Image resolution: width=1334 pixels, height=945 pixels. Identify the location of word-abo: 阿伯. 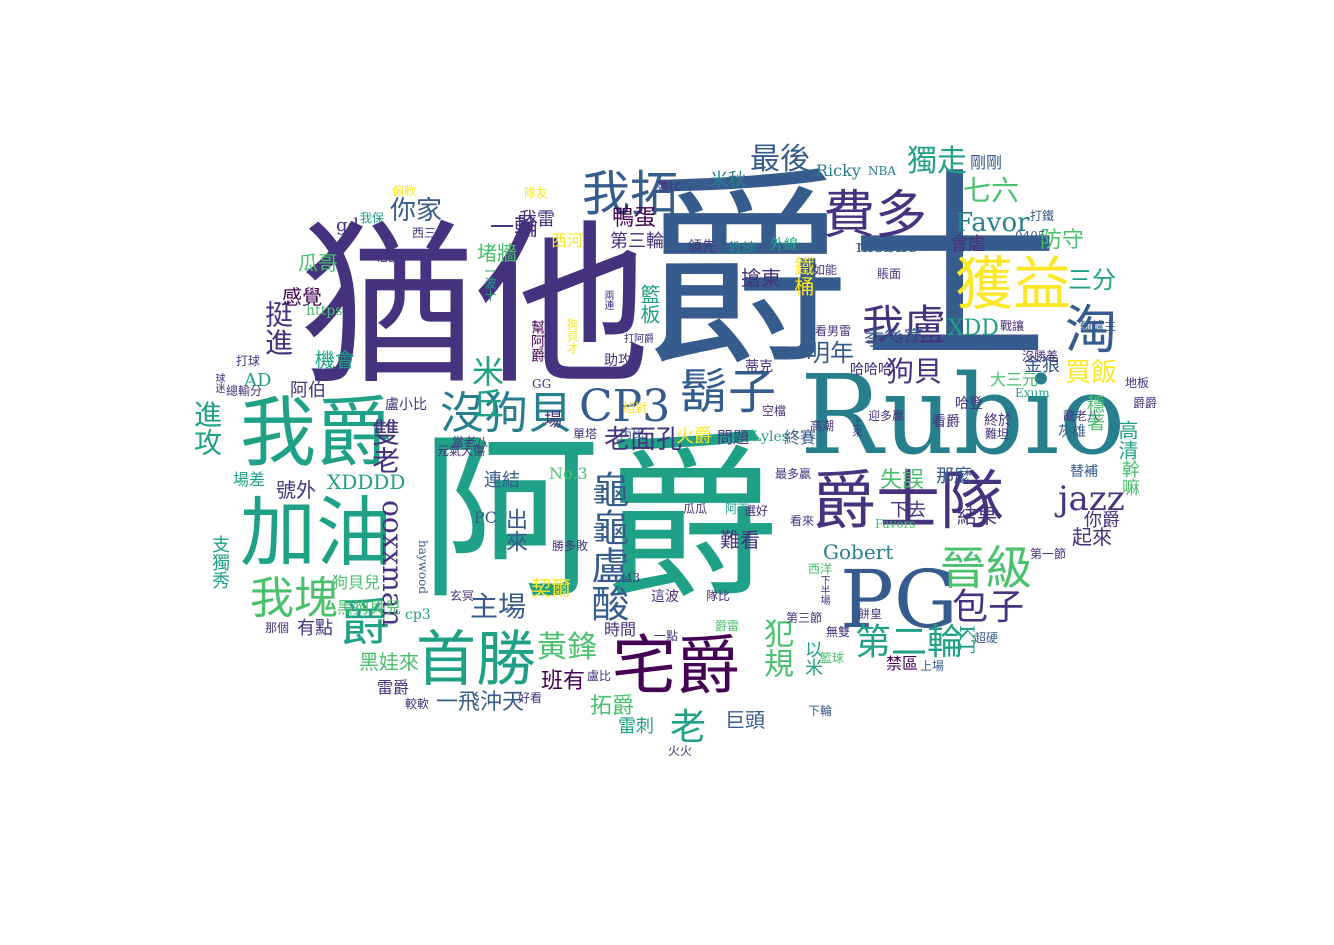
(308, 390).